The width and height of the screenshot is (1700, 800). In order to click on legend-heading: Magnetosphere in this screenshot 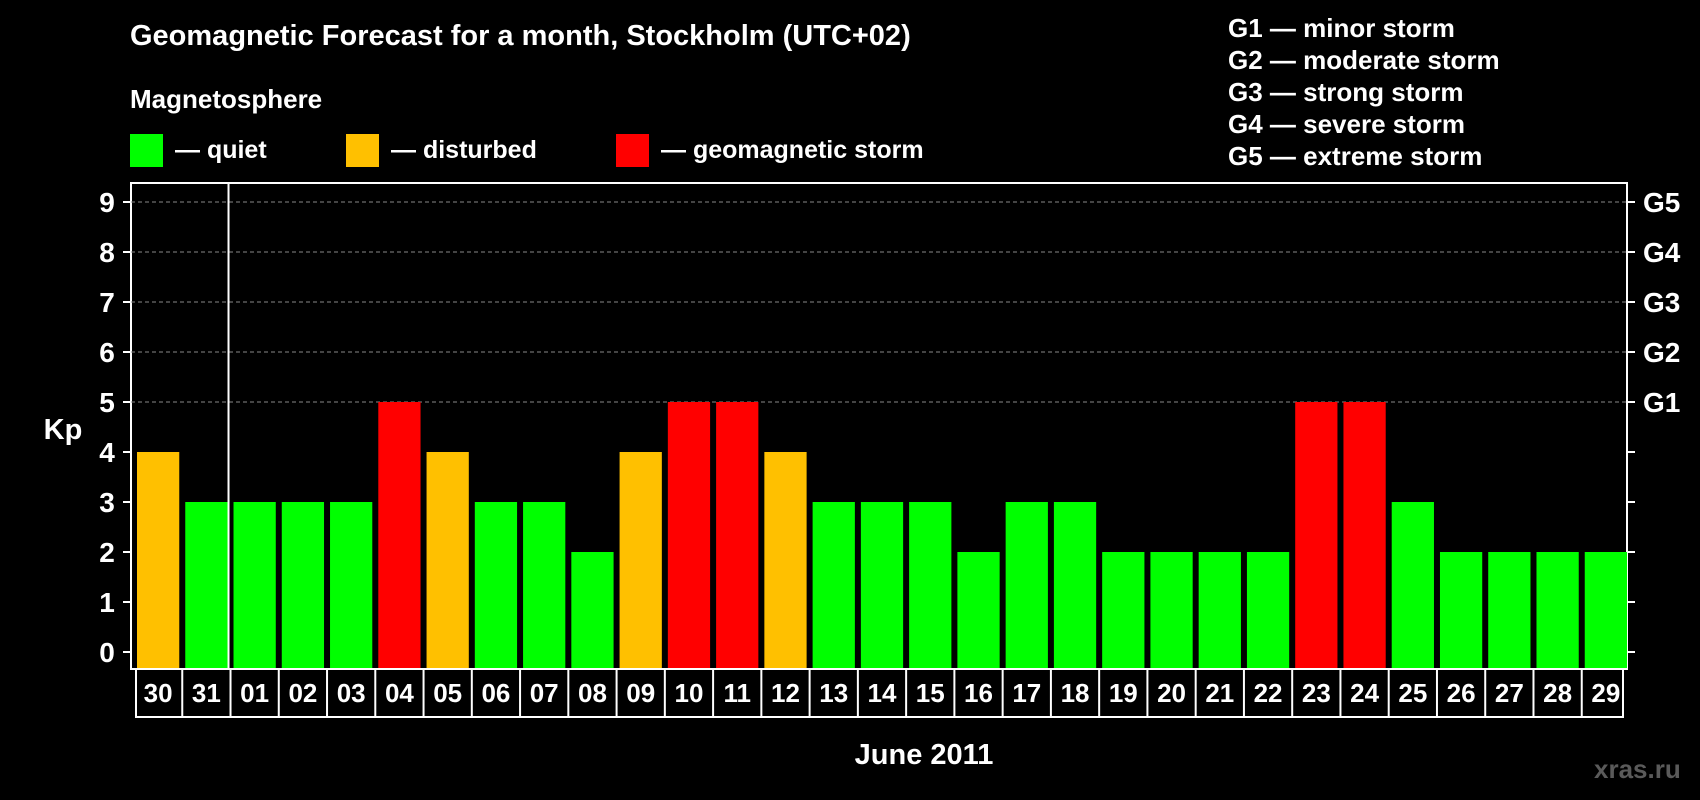, I will do `click(226, 99)`.